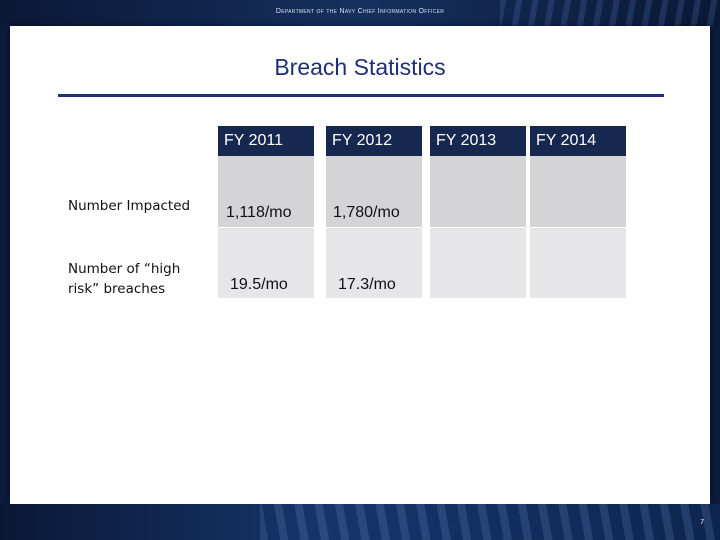 Image resolution: width=720 pixels, height=540 pixels. Describe the element at coordinates (702, 522) in the screenshot. I see `page-number: 7` at that location.